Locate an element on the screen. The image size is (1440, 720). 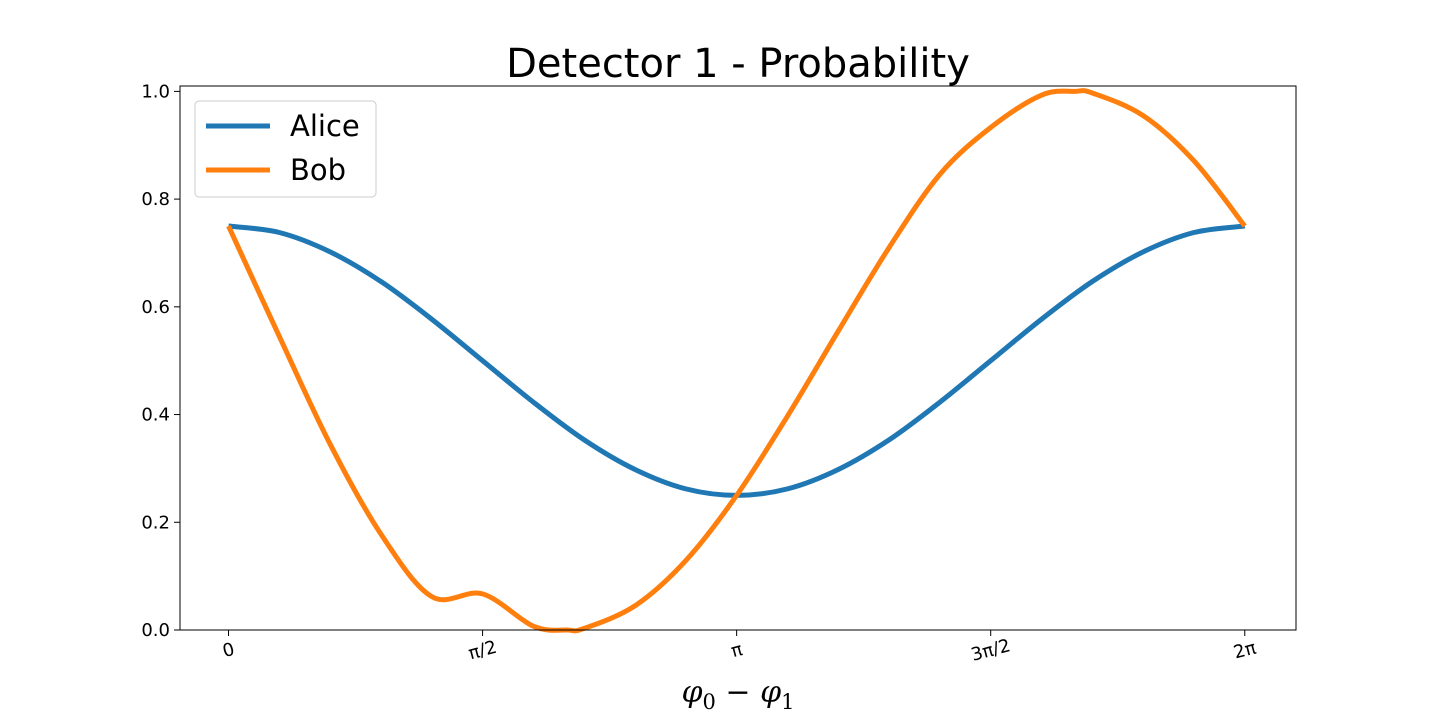
x-tick-label: π is located at coordinates (737, 650).